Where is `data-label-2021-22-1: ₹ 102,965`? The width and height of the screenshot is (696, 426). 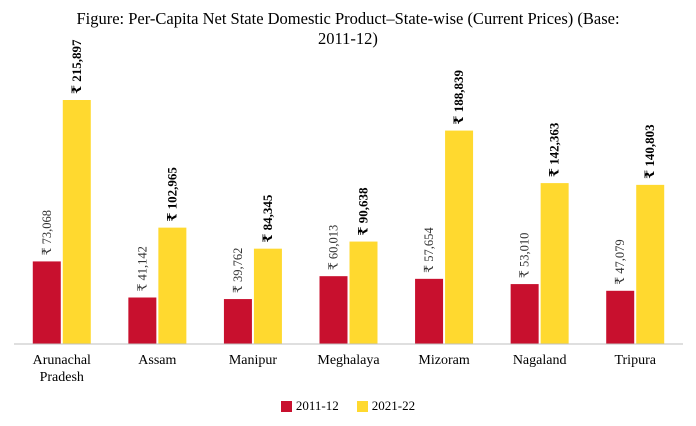
data-label-2021-22-1: ₹ 102,965 is located at coordinates (171, 194).